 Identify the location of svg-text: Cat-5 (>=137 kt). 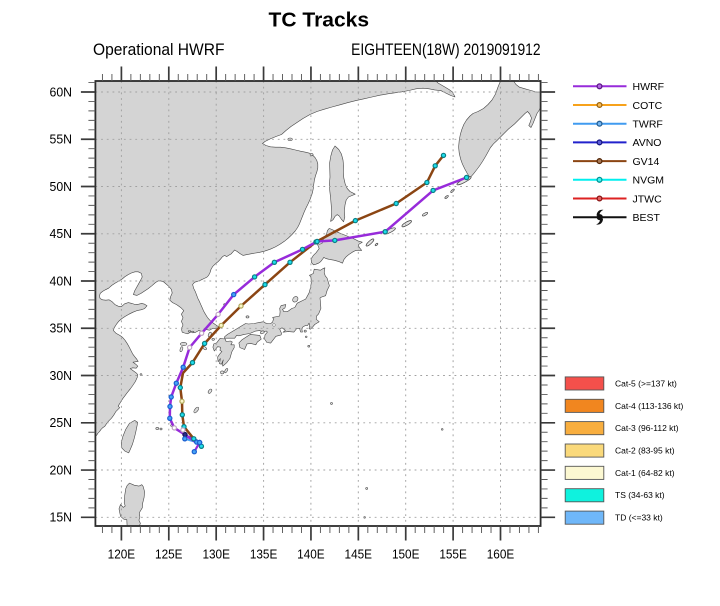
(646, 384).